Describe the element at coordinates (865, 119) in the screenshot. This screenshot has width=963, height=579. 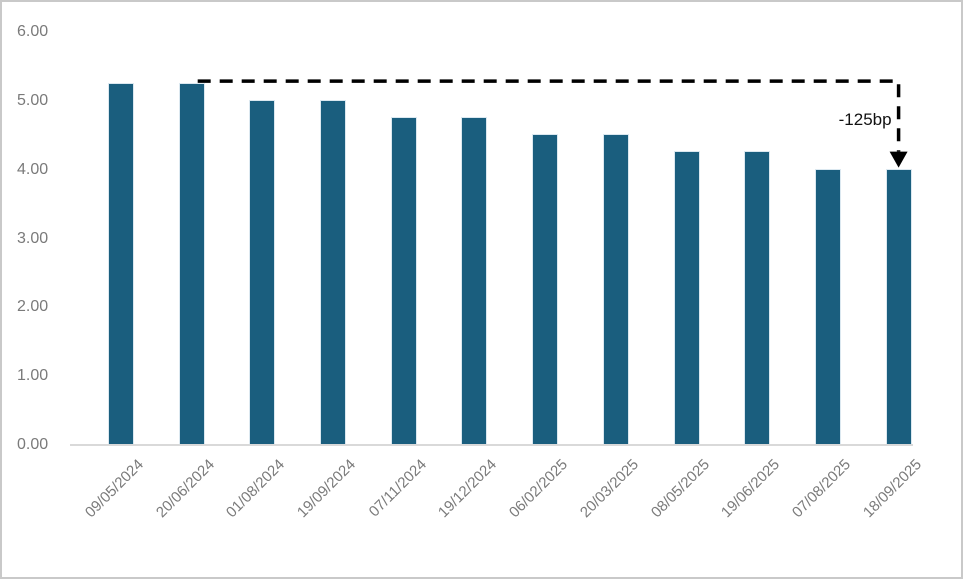
I see `annotation-label: -125bp` at that location.